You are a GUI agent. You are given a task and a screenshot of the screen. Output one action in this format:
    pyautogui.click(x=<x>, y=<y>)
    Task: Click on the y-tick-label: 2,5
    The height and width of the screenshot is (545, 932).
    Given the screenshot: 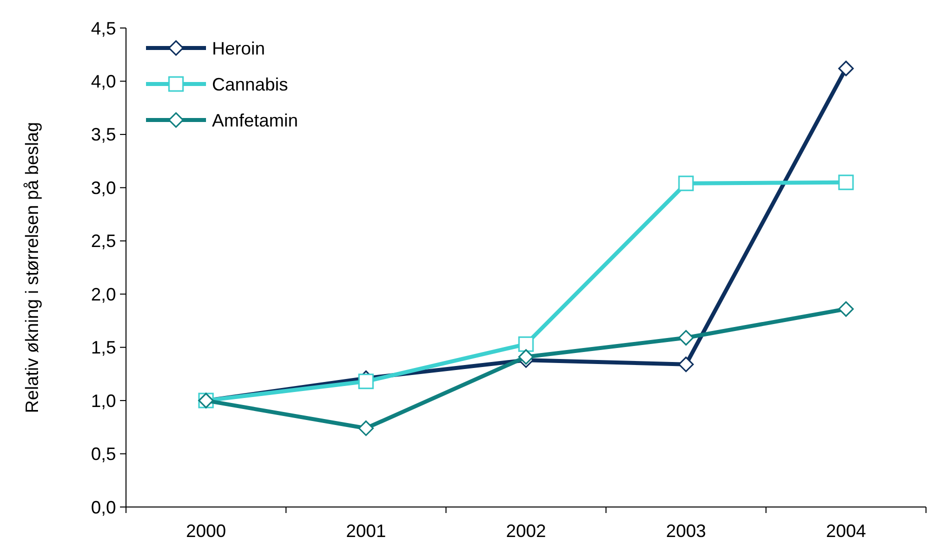 What is the action you would take?
    pyautogui.click(x=103, y=241)
    